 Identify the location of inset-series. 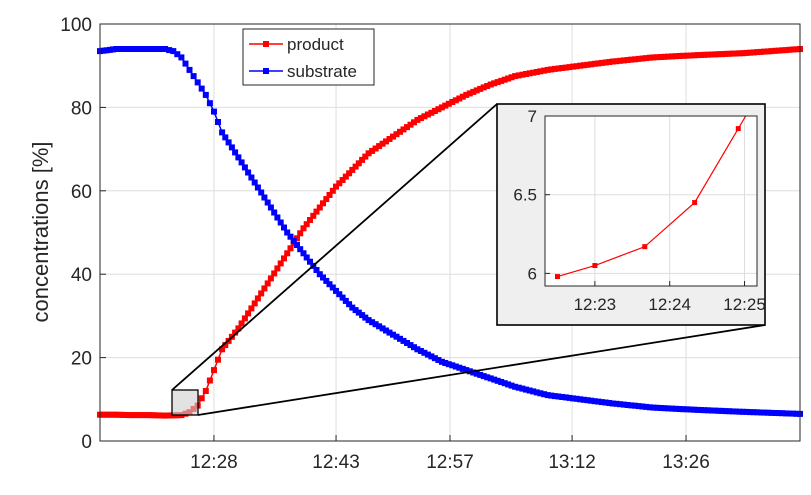
(650, 197).